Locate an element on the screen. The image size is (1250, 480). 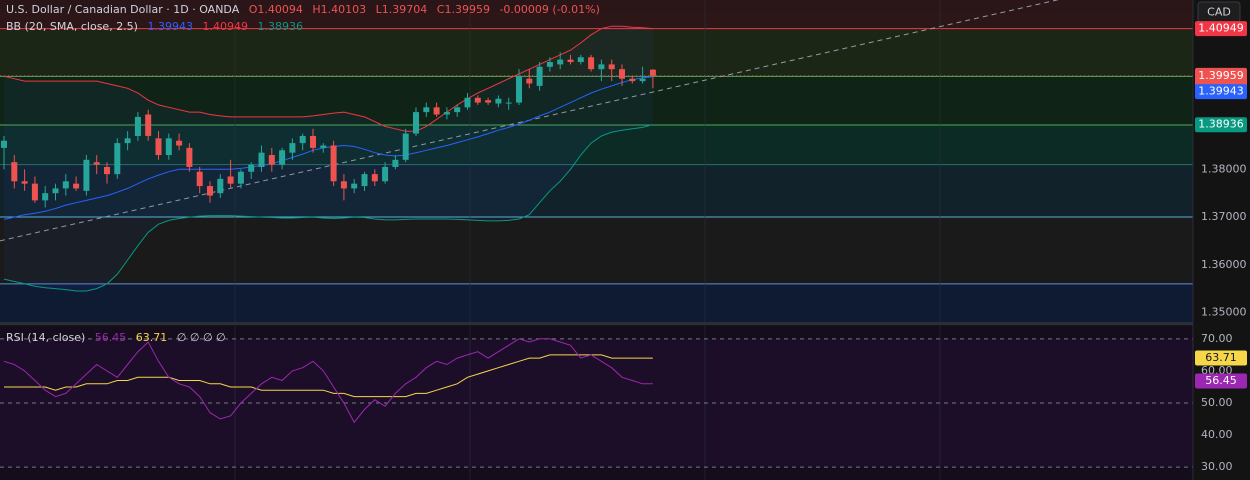
rsi-label: RSI (14, close) is located at coordinates (46, 337).